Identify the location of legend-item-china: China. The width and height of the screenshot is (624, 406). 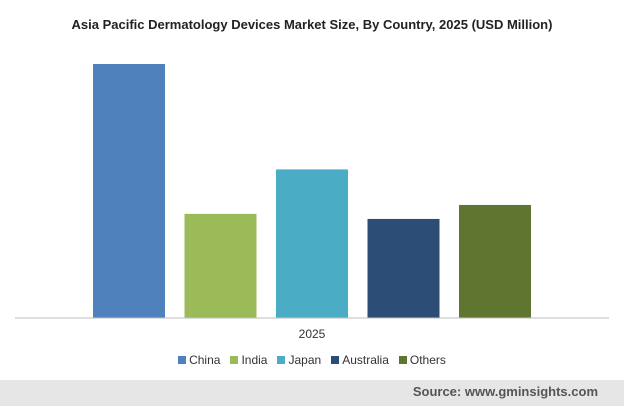
(199, 360).